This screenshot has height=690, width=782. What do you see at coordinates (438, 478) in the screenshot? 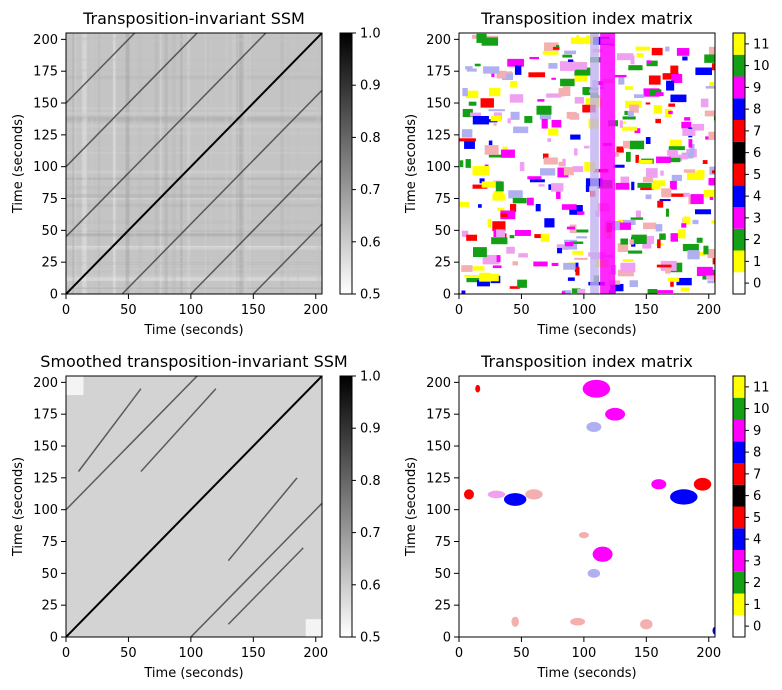
I see `y-tick-label: 125` at bounding box center [438, 478].